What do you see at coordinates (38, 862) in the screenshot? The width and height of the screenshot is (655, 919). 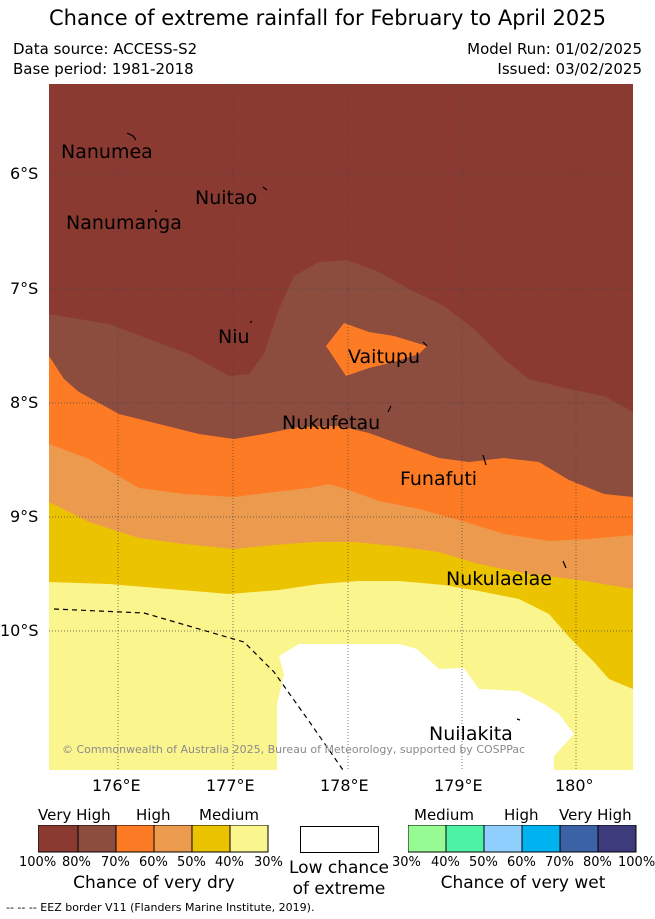 I see `dry-tick: 100%` at bounding box center [38, 862].